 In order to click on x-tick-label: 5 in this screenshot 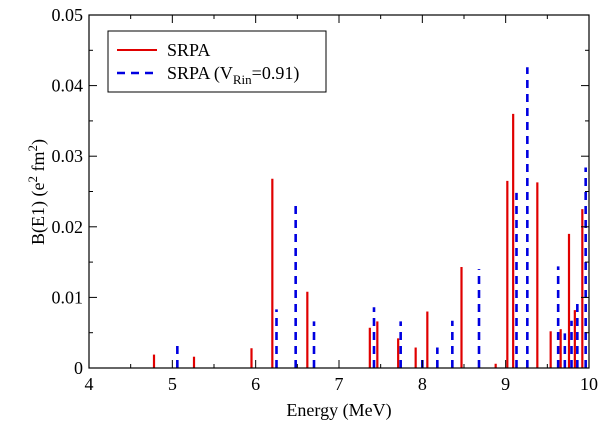, I will do `click(172, 384)`.